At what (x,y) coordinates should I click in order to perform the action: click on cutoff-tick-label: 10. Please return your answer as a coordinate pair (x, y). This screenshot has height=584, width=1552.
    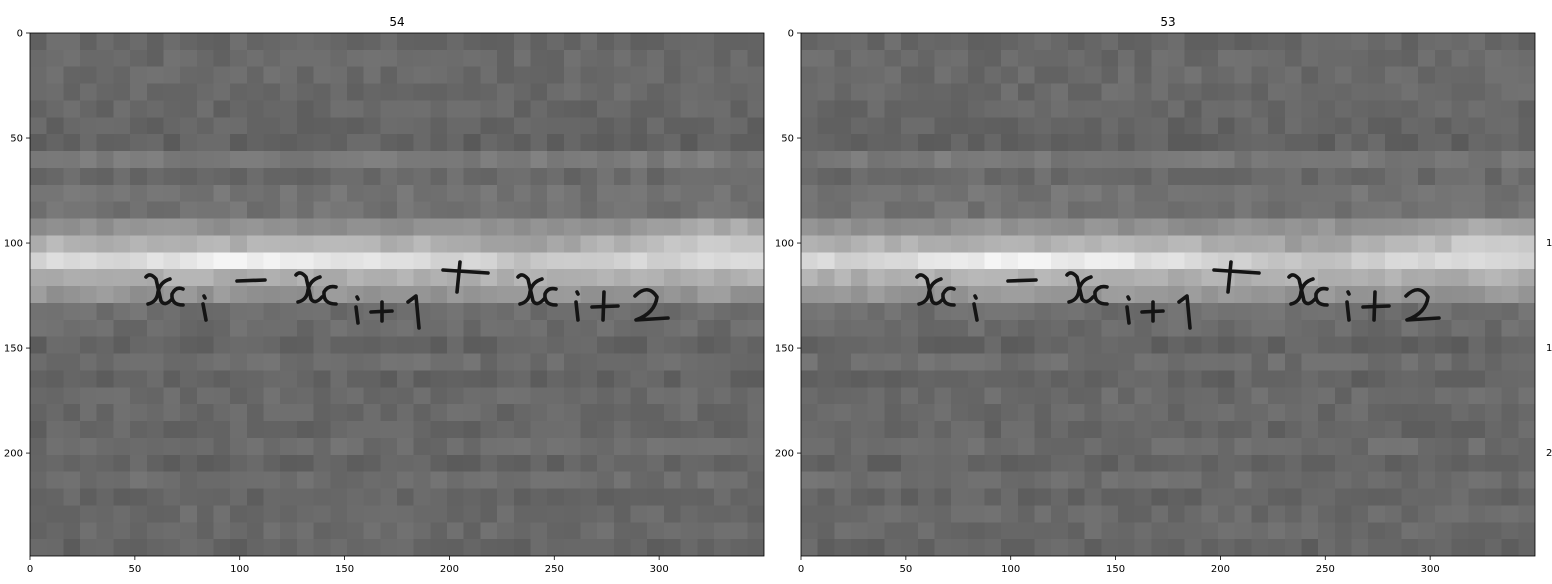
    Looking at the image, I should click on (1549, 243).